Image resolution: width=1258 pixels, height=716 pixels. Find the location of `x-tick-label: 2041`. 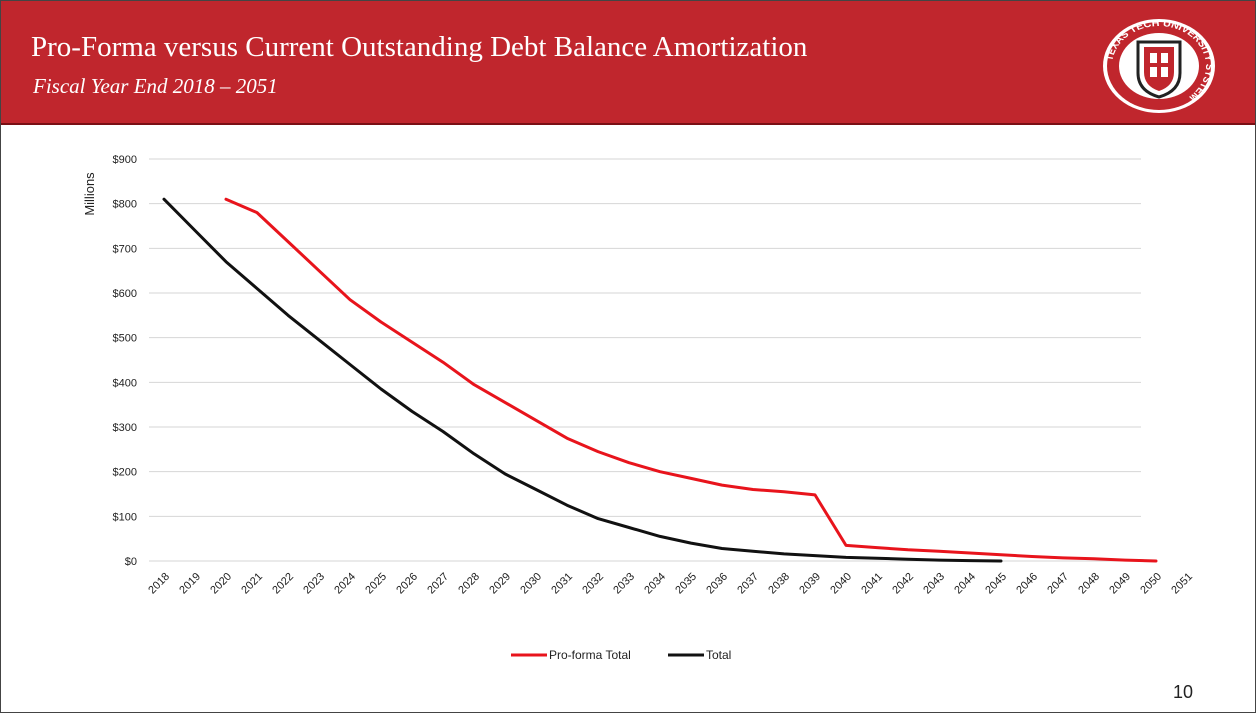

x-tick-label: 2041 is located at coordinates (872, 584).